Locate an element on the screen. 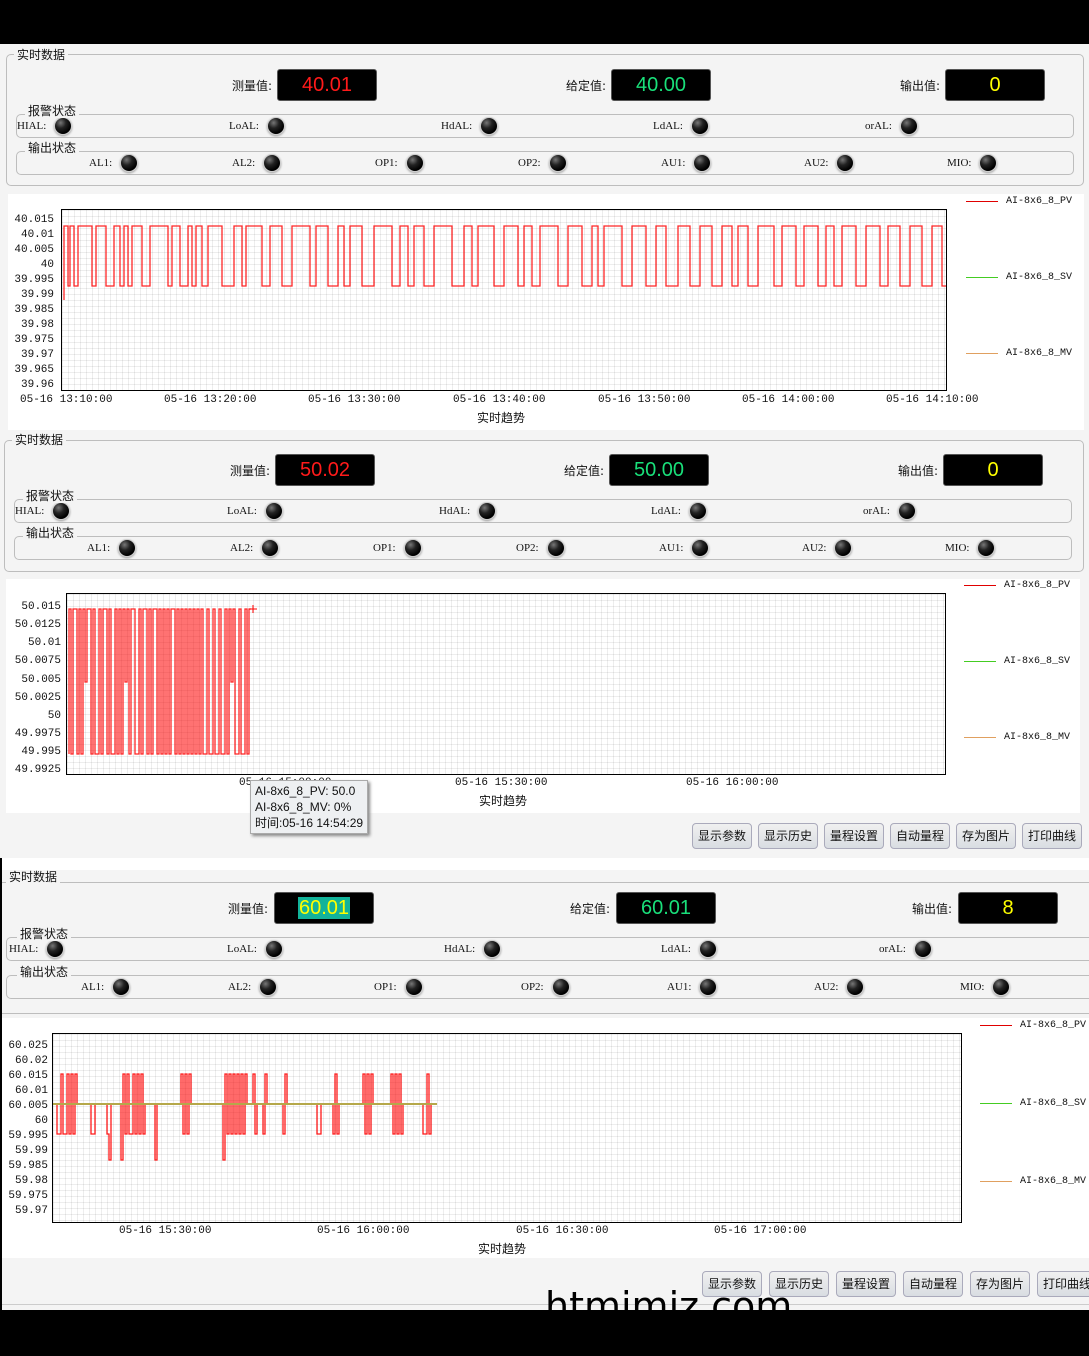 The width and height of the screenshot is (1089, 1356). y-tick: 60.015 is located at coordinates (28, 1076).